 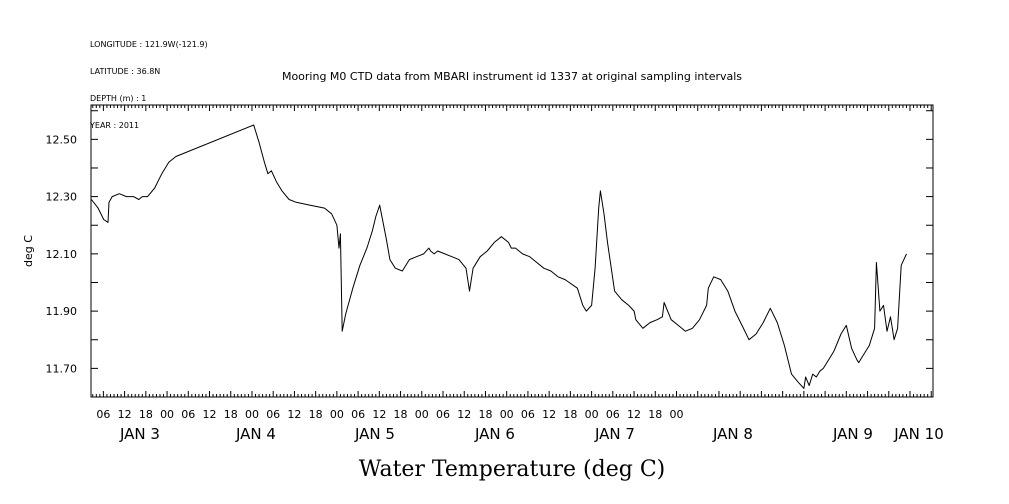 I want to click on y-tick-label: 12.10, so click(x=62, y=254).